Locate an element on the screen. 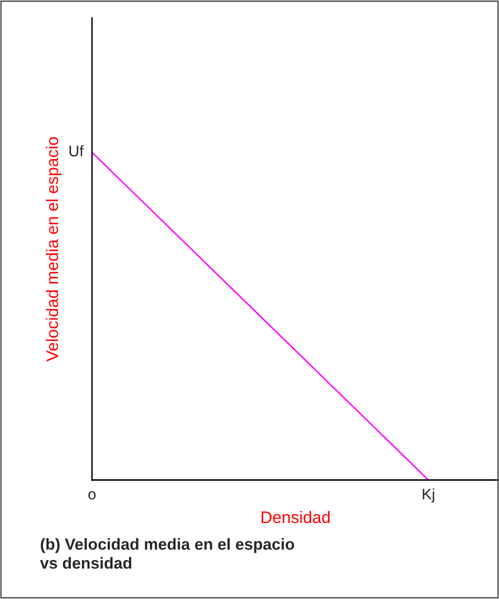 This screenshot has width=499, height=599. text: (b) Velocidad media en el espacio vs densidad is located at coordinates (167, 553).